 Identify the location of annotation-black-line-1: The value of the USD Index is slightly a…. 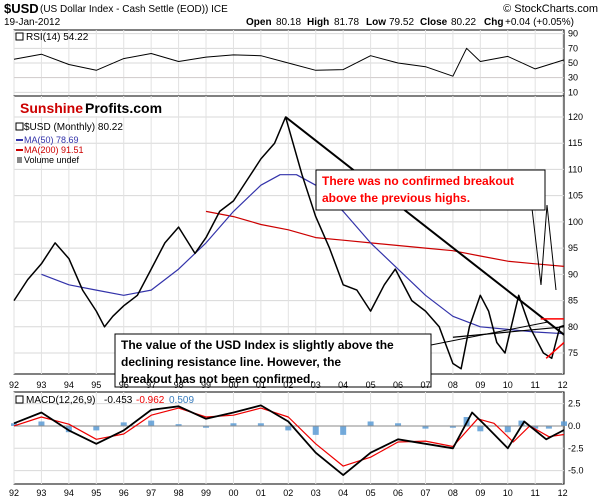
(257, 345).